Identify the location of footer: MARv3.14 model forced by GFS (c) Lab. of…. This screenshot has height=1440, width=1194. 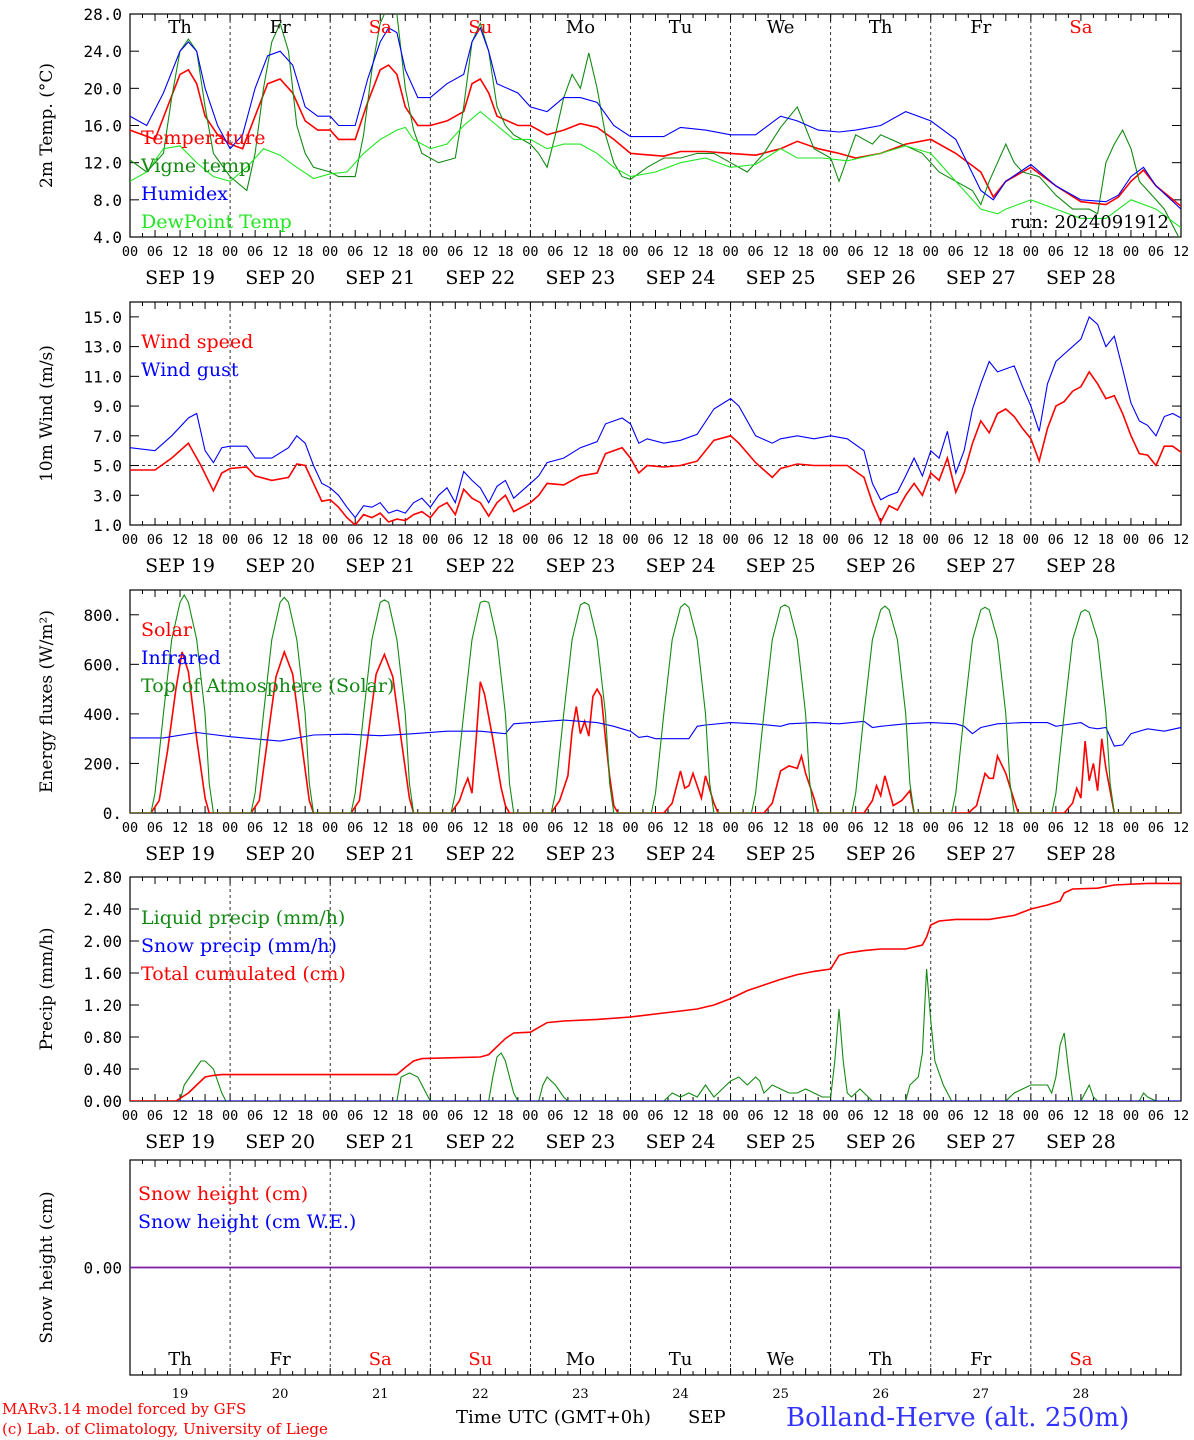
(565, 1419).